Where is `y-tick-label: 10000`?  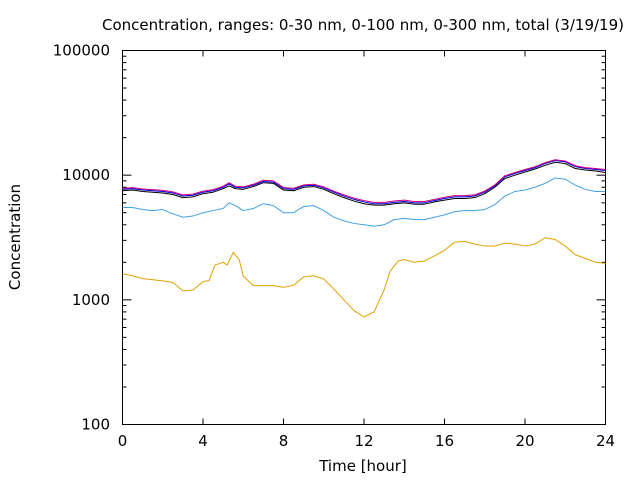
y-tick-label: 10000 is located at coordinates (86, 175).